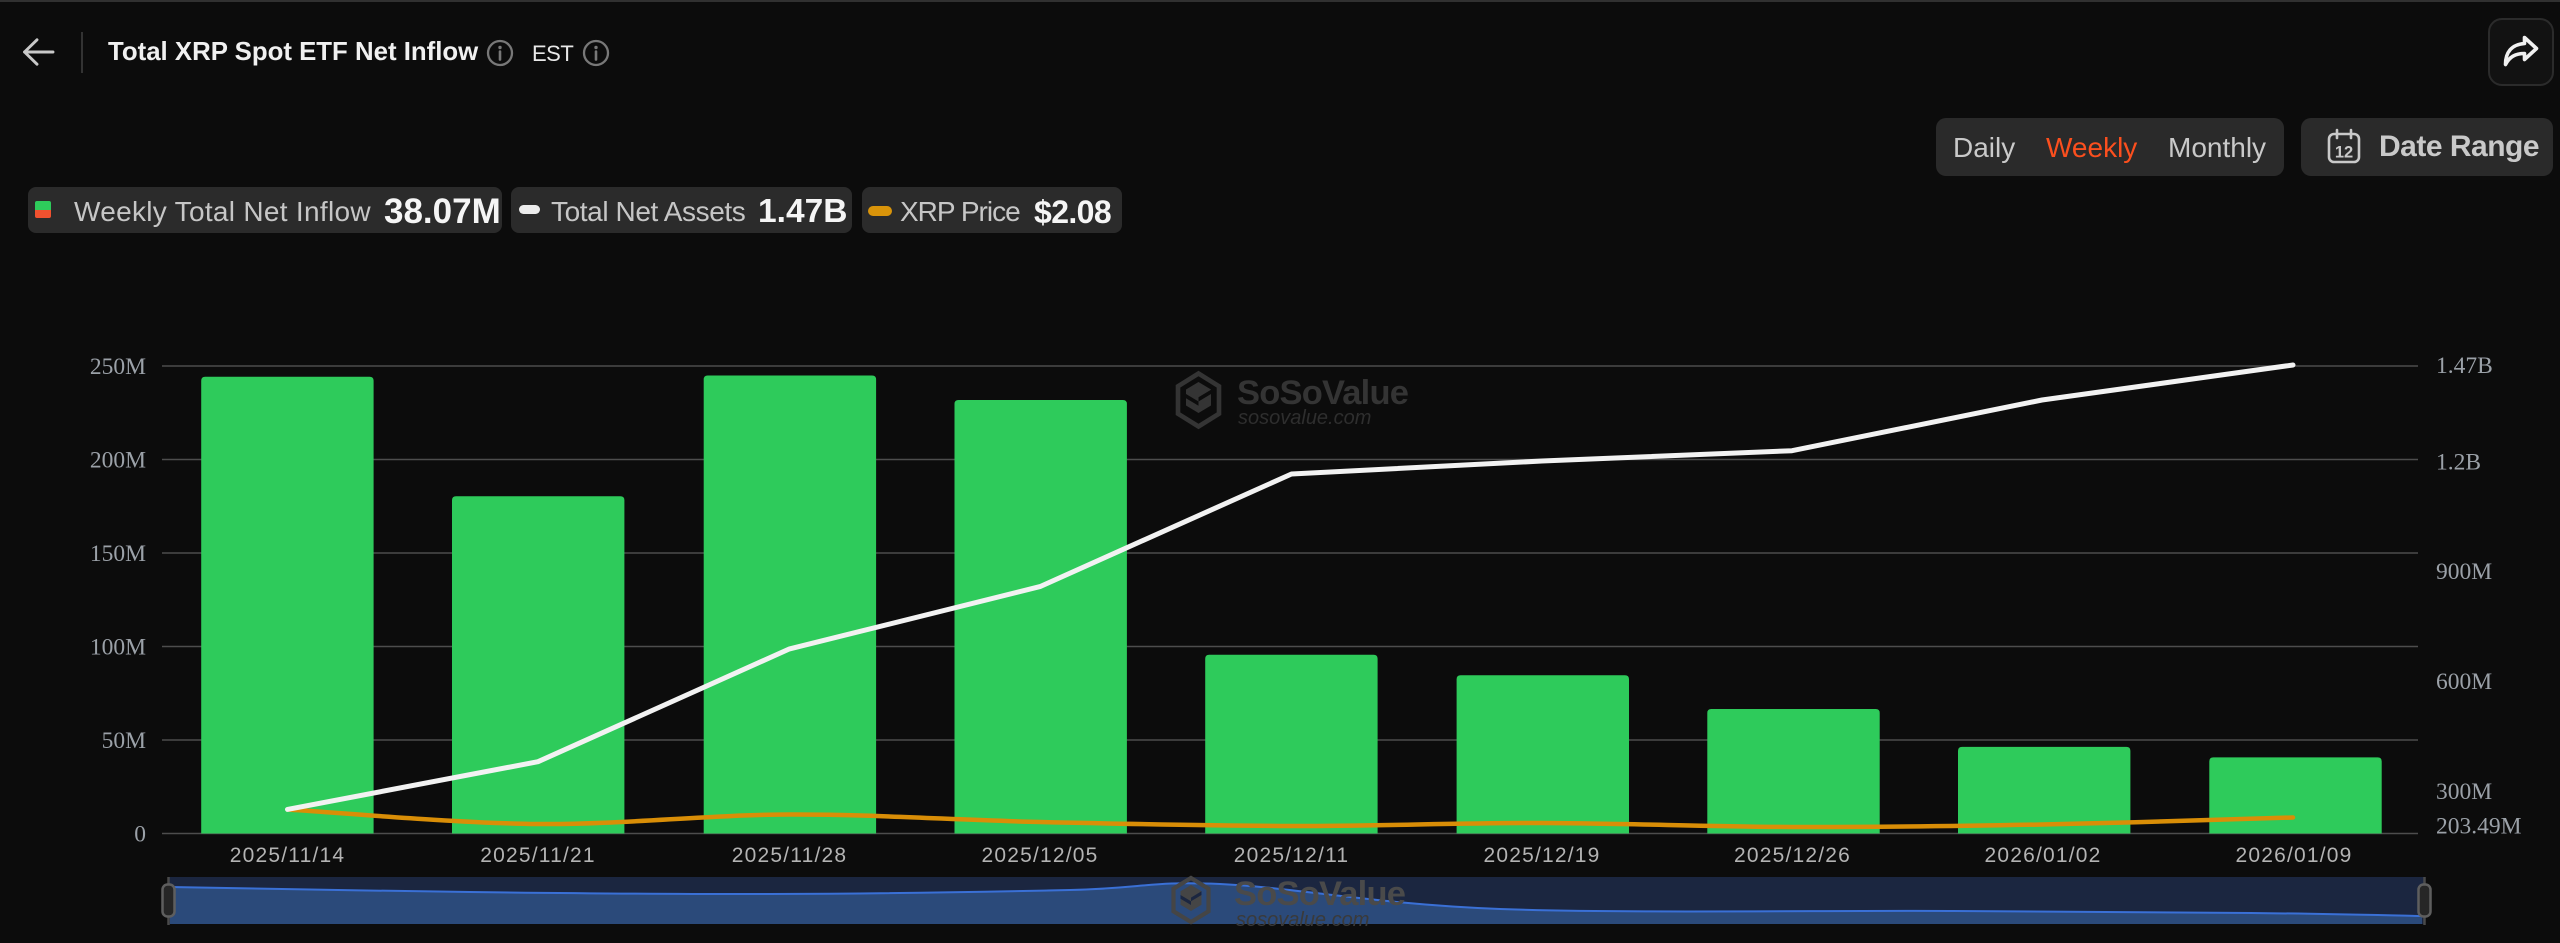  What do you see at coordinates (140, 835) in the screenshot?
I see `svg-text: 0` at bounding box center [140, 835].